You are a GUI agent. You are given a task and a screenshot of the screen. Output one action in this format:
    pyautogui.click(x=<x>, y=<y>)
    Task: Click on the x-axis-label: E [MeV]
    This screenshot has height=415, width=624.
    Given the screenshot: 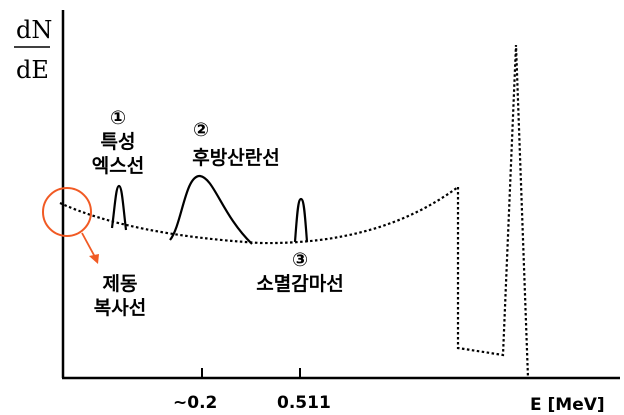 What is the action you would take?
    pyautogui.click(x=567, y=405)
    